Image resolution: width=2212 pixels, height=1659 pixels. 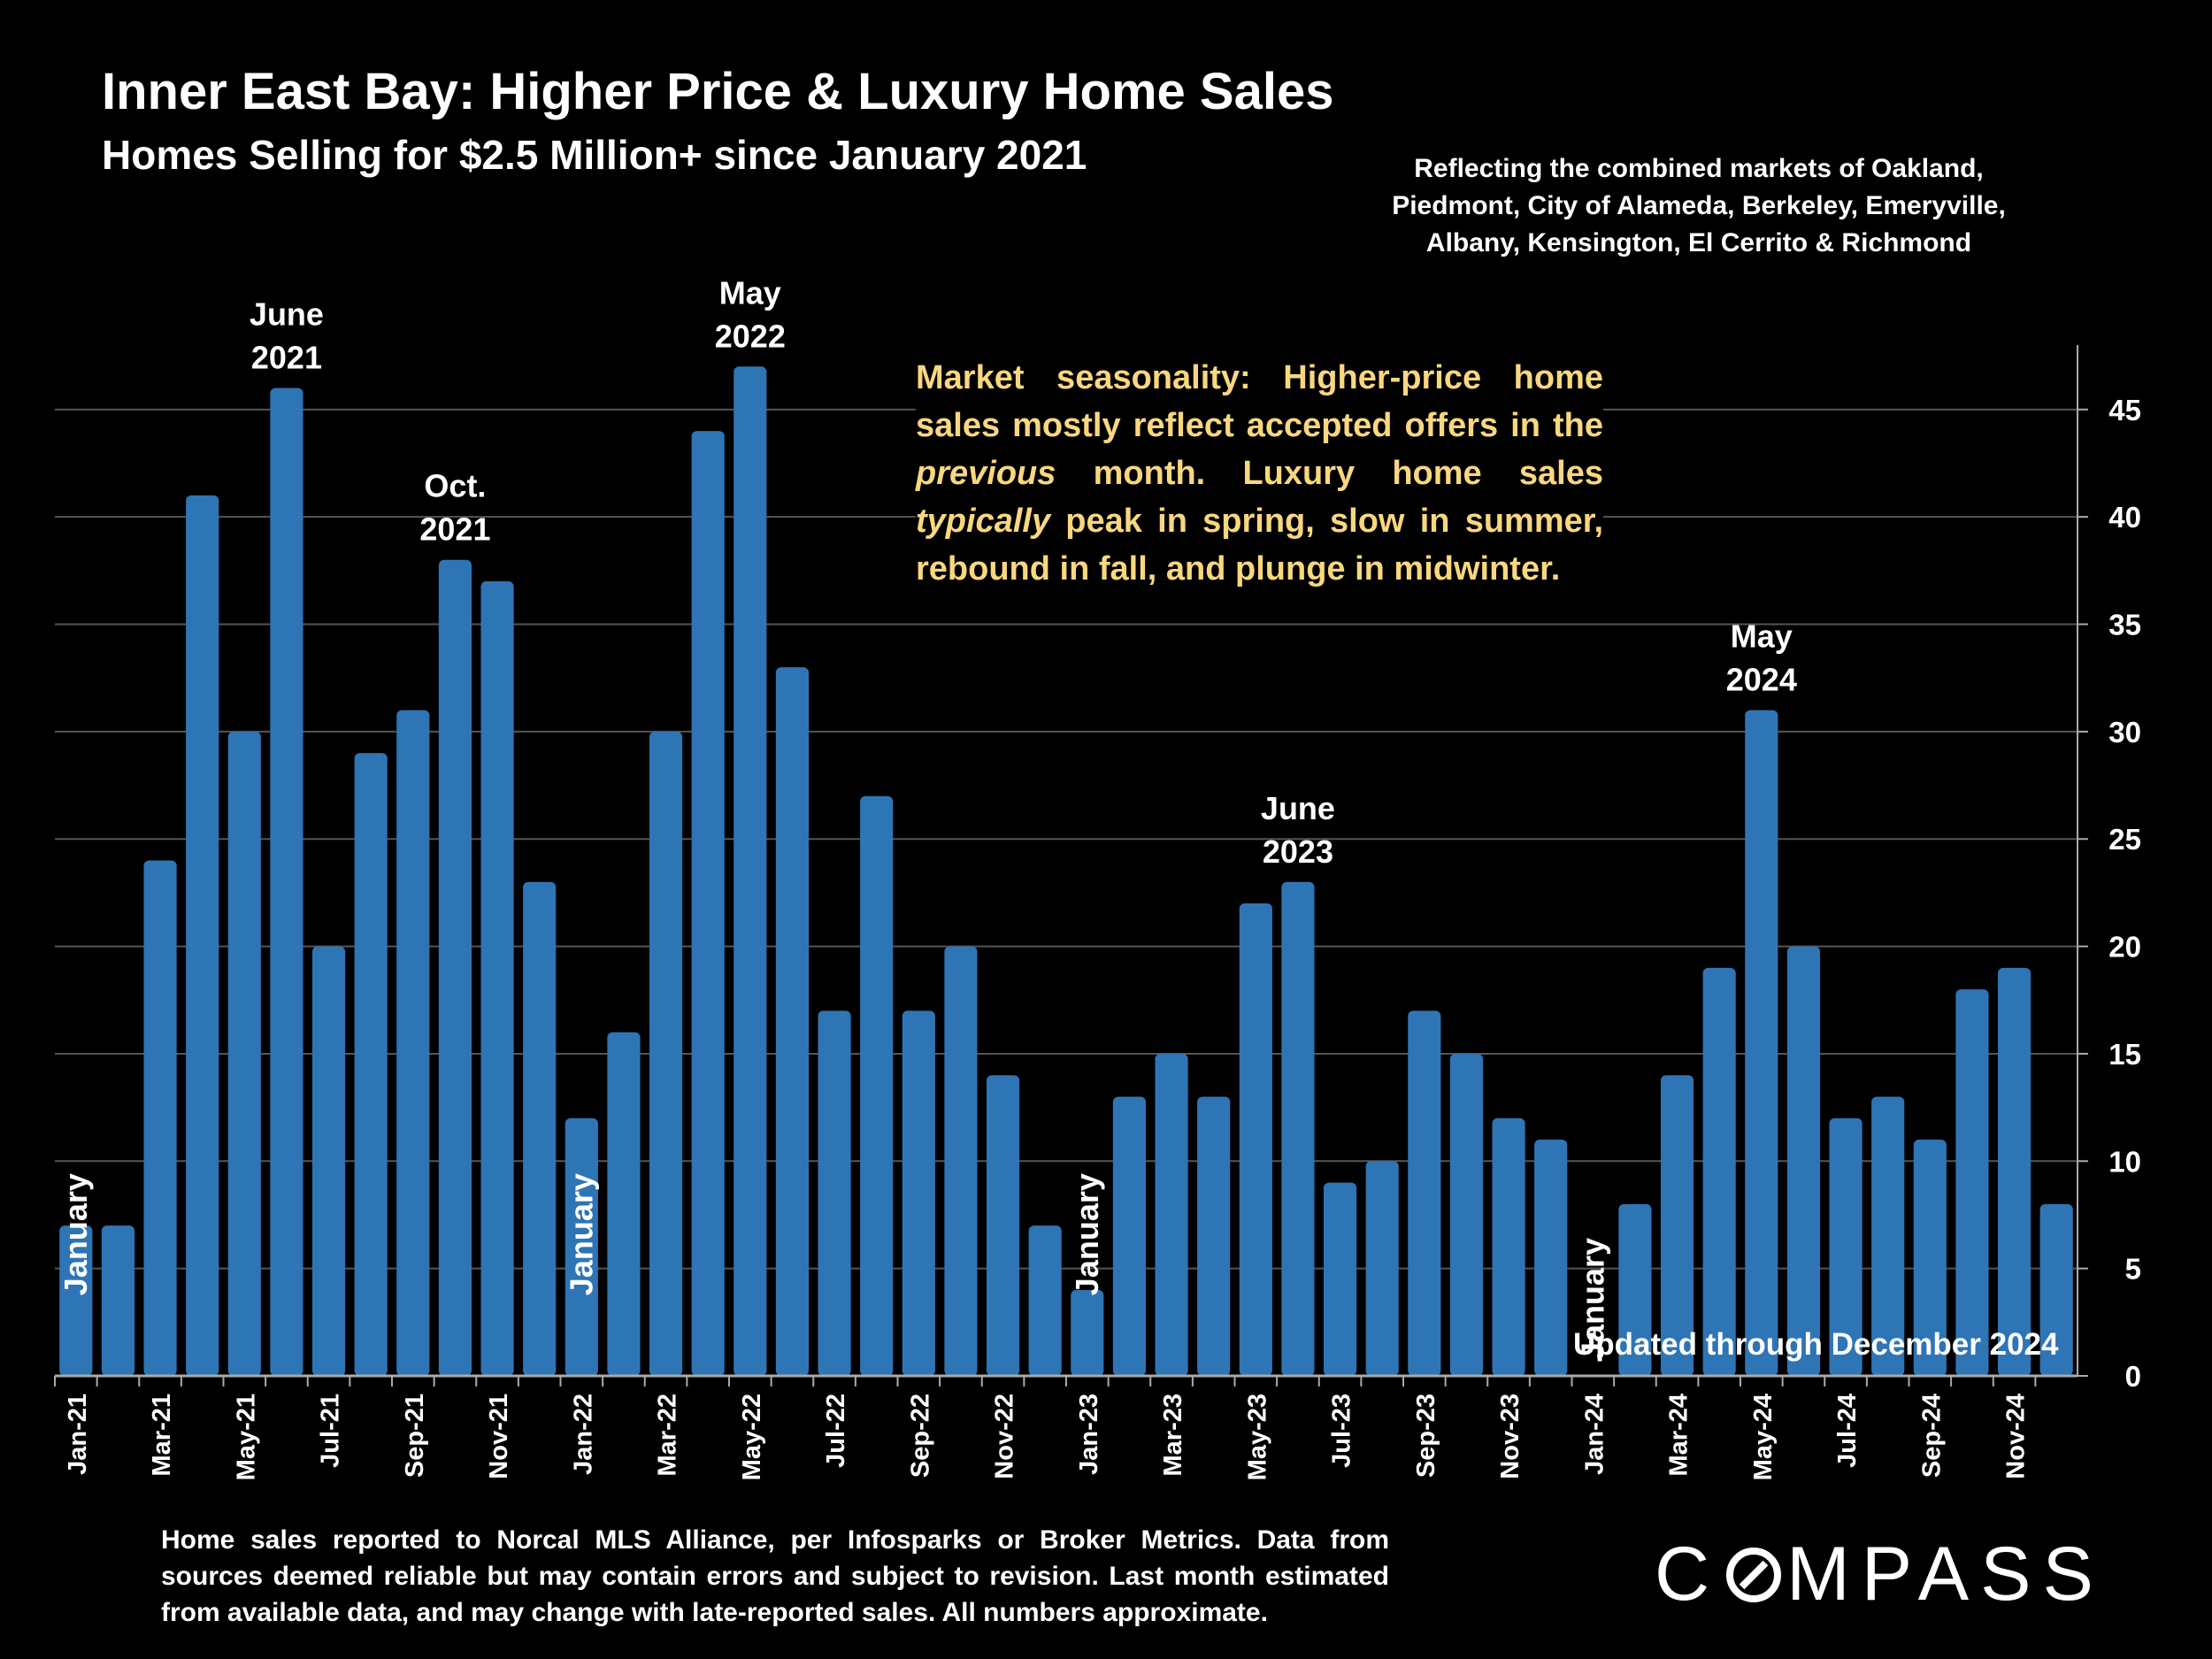 I want to click on annotation-italic: previous, so click(x=986, y=474).